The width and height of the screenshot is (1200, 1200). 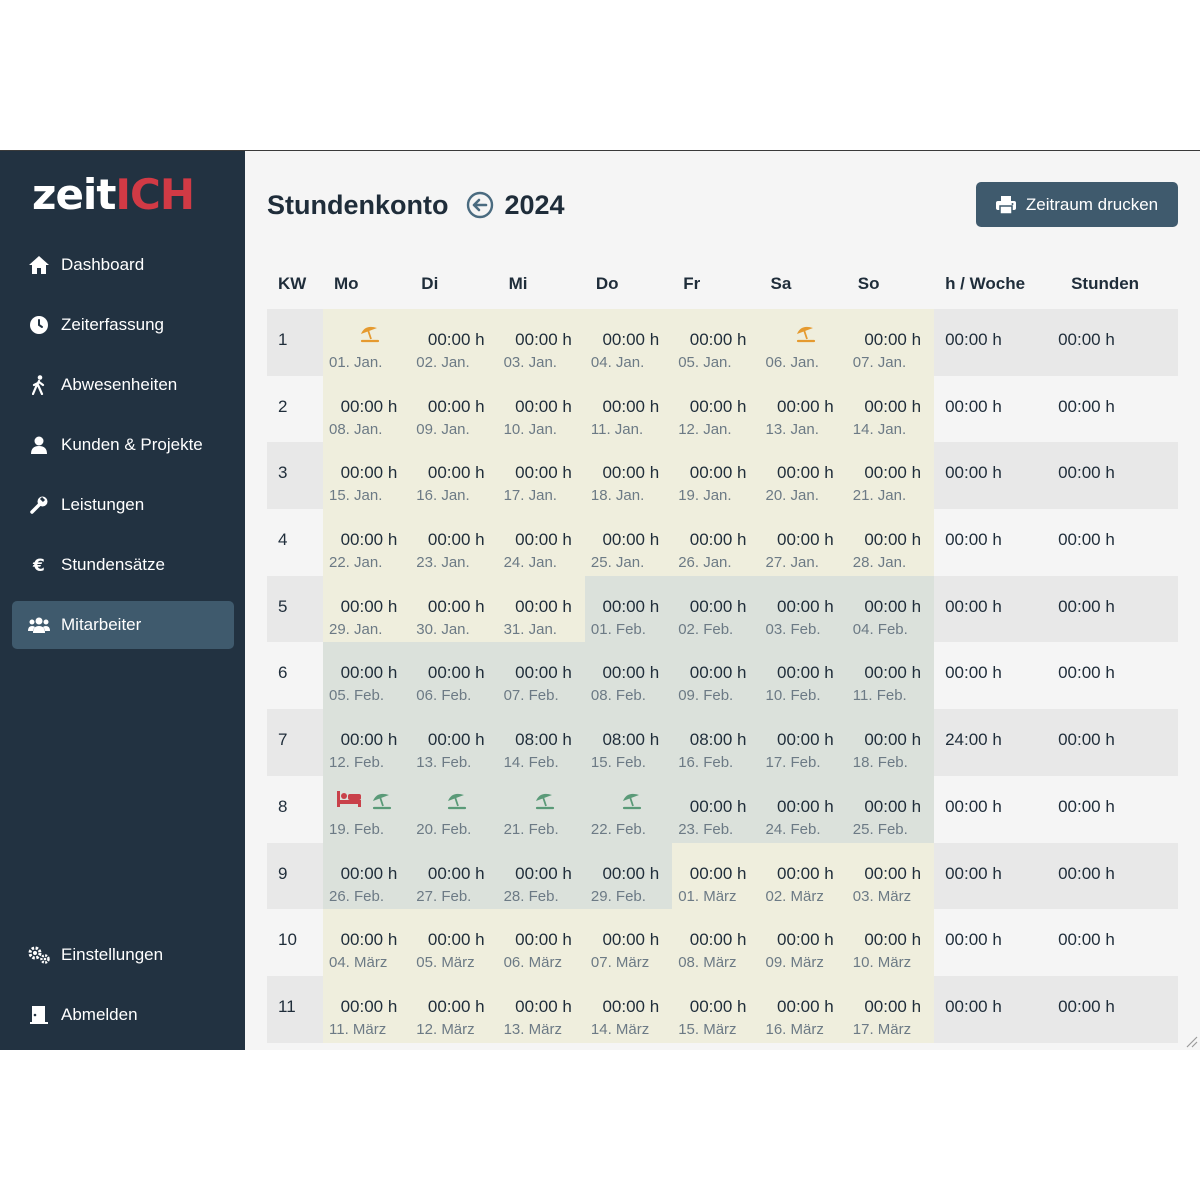 I want to click on day-cell: 00:00 h 08. Jan., so click(x=367, y=409).